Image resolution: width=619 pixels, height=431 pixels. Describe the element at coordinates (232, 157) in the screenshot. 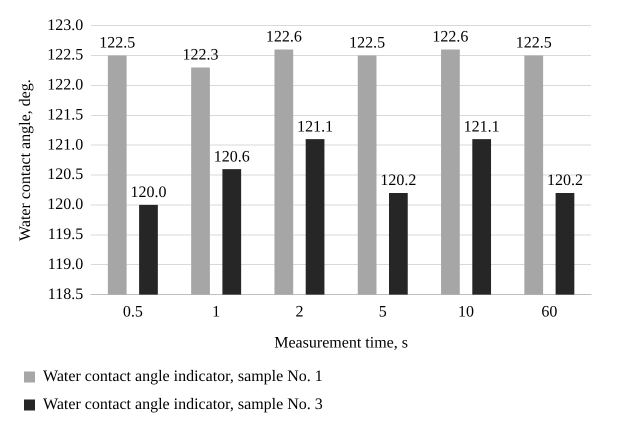

I see `data-label: 120.6` at that location.